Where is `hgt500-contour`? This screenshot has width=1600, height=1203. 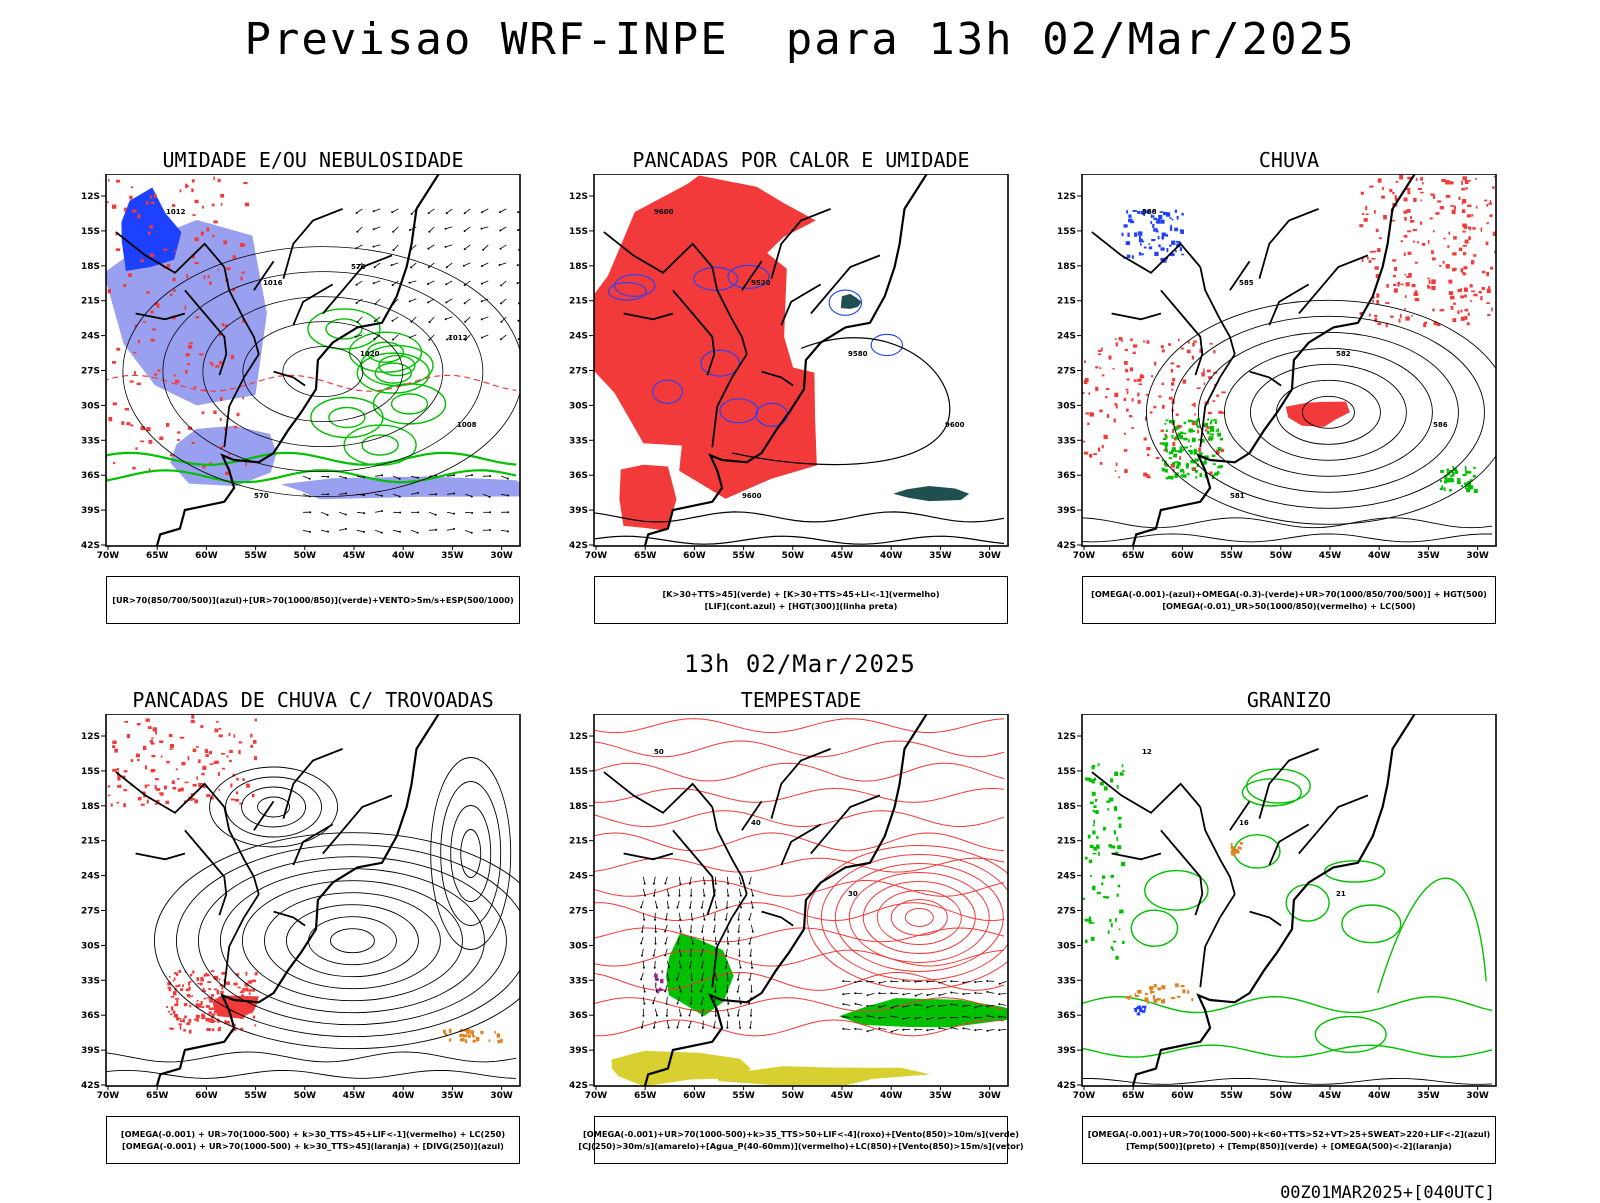
hgt500-contour is located at coordinates (1287, 538).